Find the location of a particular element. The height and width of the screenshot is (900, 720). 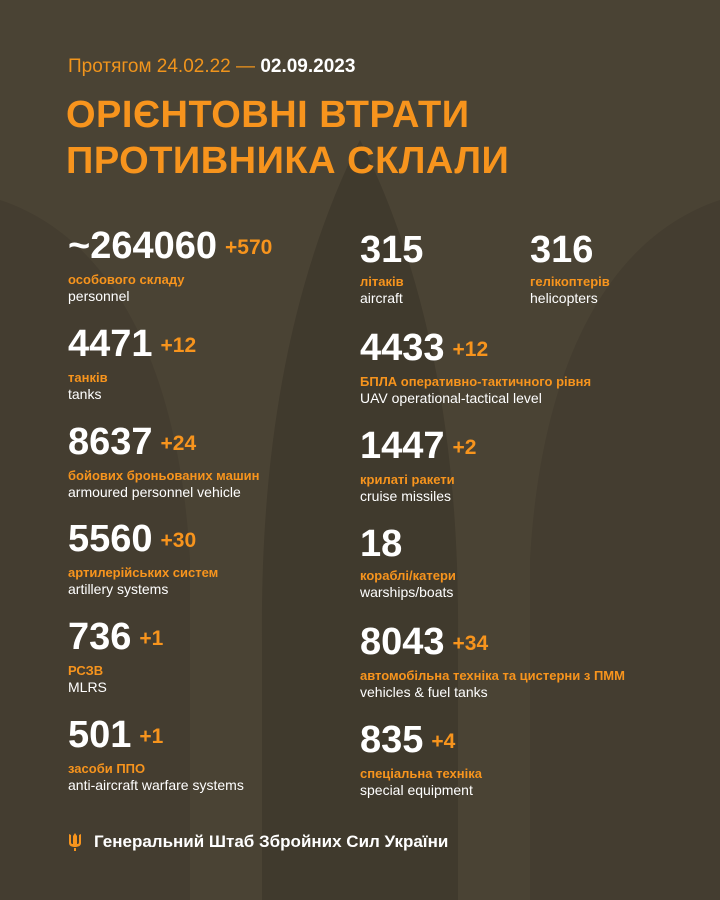

stat-label-en: armoured personnel vehicle is located at coordinates (154, 491).